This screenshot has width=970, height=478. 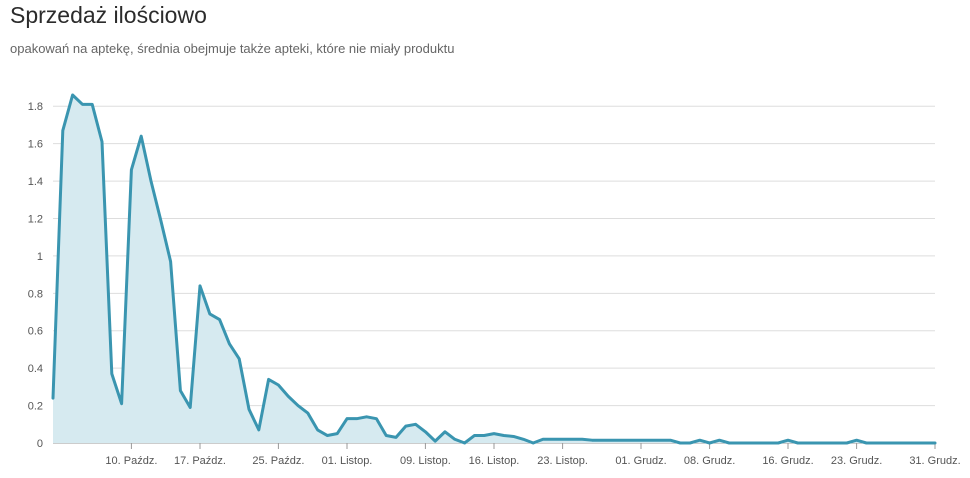 What do you see at coordinates (35, 145) in the screenshot?
I see `y-tick-label: 1.6` at bounding box center [35, 145].